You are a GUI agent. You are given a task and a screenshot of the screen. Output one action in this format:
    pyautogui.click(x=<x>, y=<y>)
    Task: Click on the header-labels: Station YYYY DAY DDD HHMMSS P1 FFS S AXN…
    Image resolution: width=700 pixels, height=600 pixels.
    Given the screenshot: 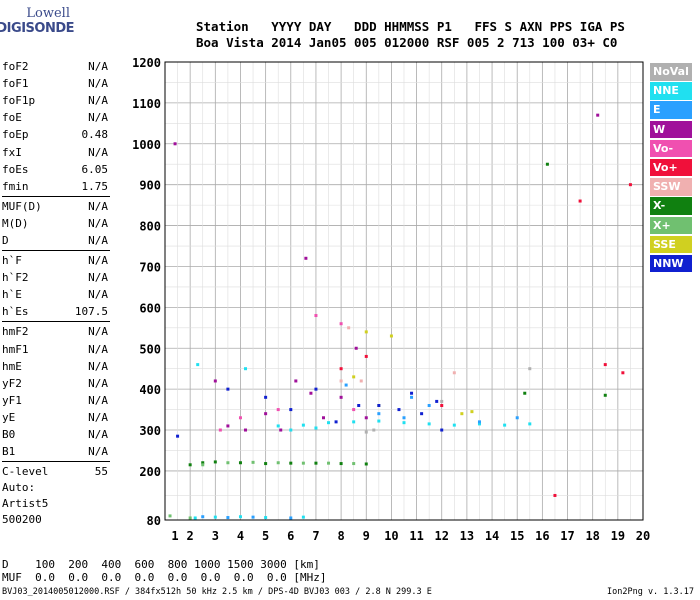 What is the action you would take?
    pyautogui.click(x=410, y=26)
    